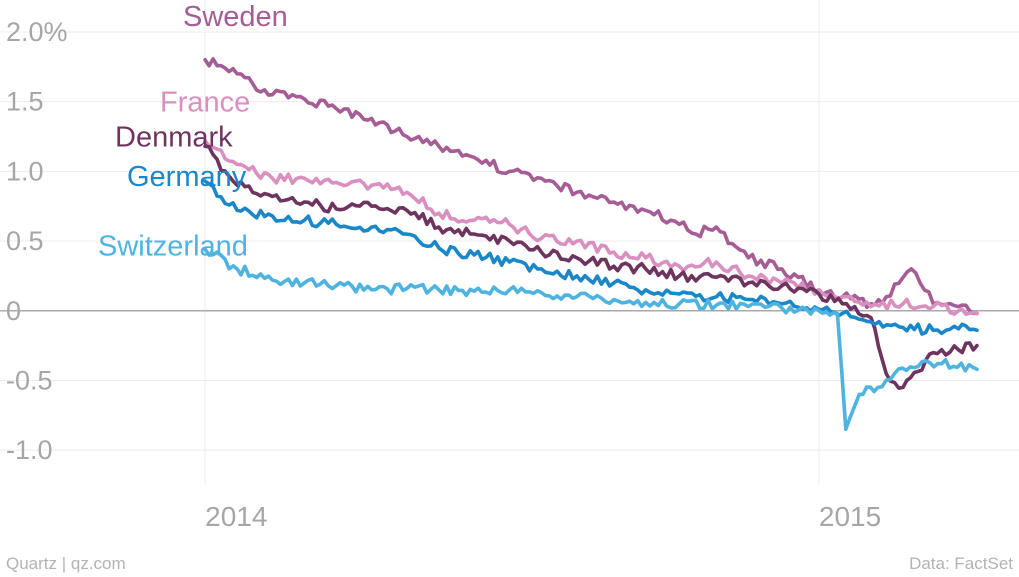  What do you see at coordinates (25, 102) in the screenshot?
I see `y-tick-label: 1.5` at bounding box center [25, 102].